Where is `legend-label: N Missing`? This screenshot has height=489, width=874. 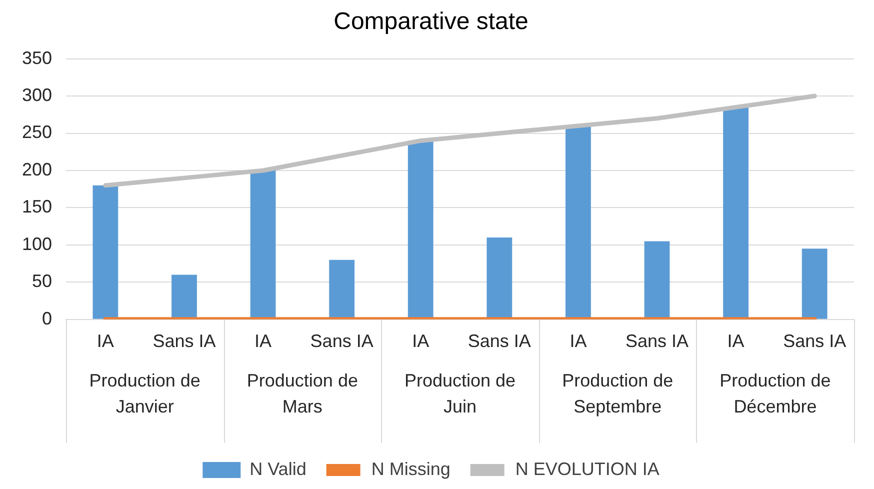
legend-label: N Missing is located at coordinates (410, 468).